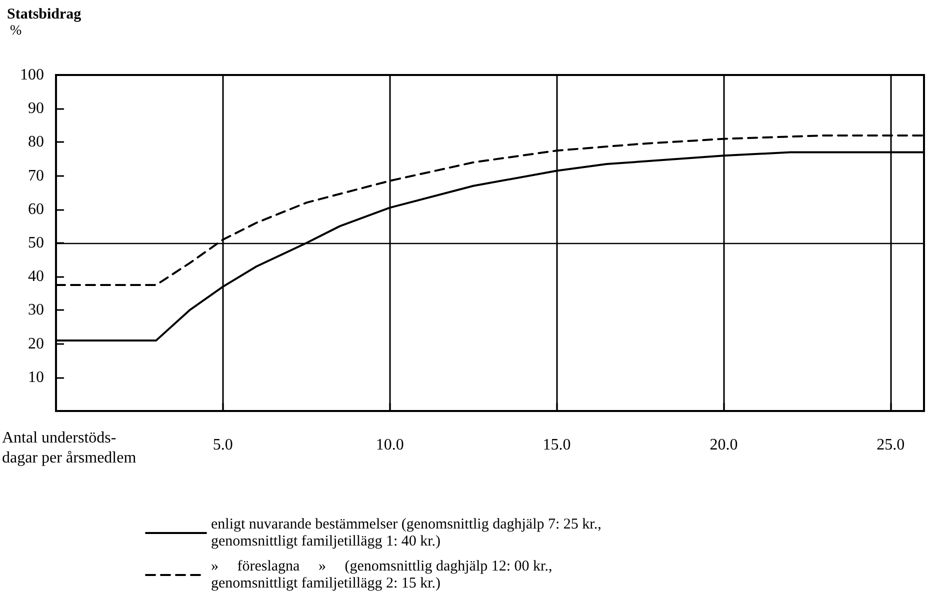 Image resolution: width=928 pixels, height=599 pixels. What do you see at coordinates (32, 75) in the screenshot?
I see `y-tick-label: 100` at bounding box center [32, 75].